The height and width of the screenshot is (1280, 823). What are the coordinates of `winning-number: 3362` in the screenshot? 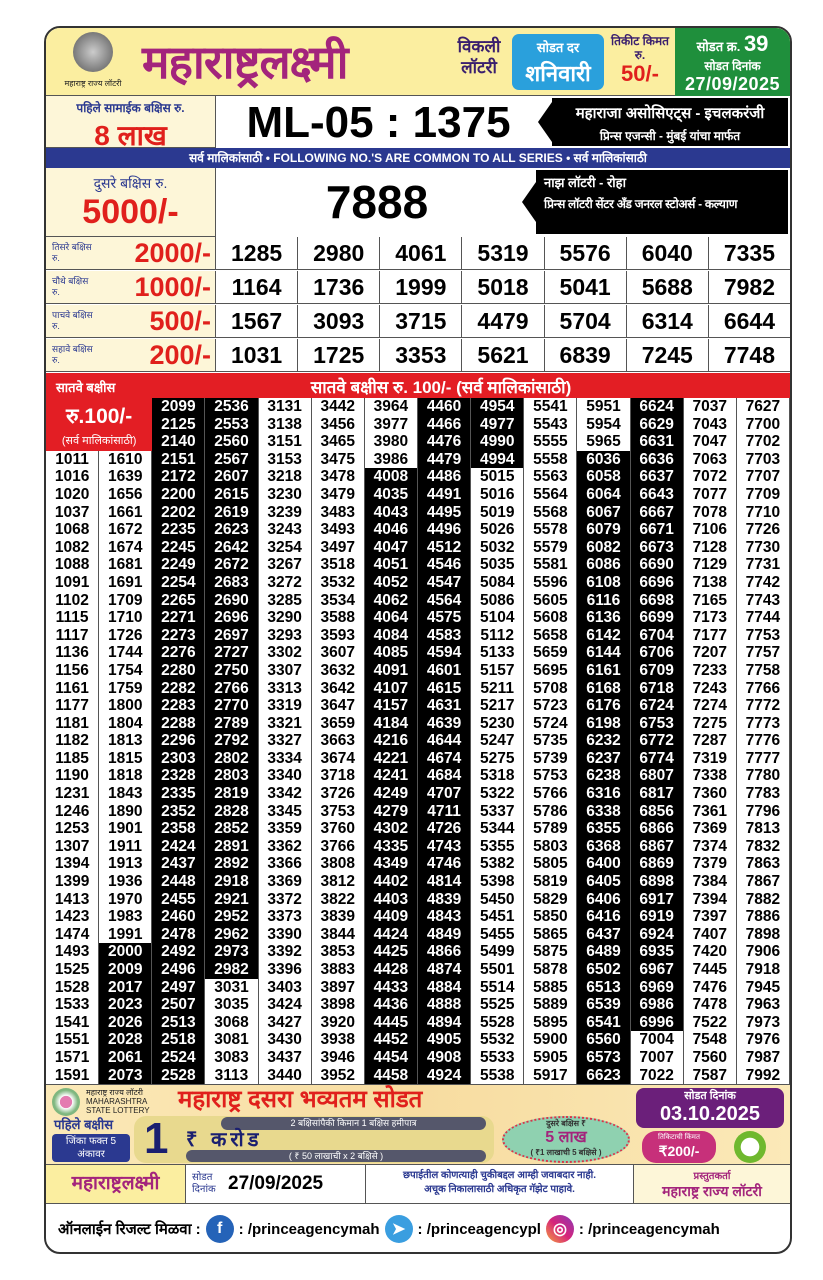 It's located at (285, 846).